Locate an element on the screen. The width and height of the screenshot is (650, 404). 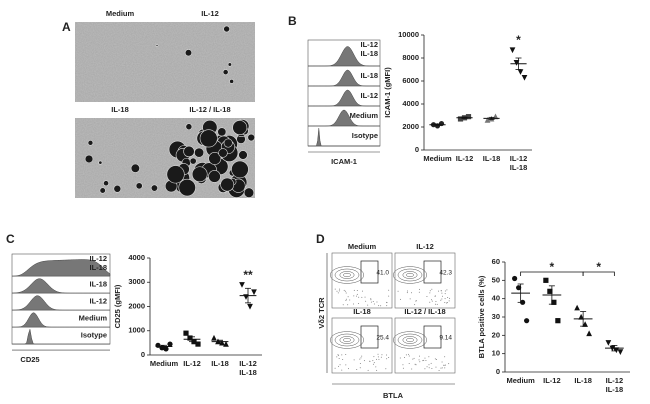
x-tick-label: IL-12 IL-18 is located at coordinates (248, 368).